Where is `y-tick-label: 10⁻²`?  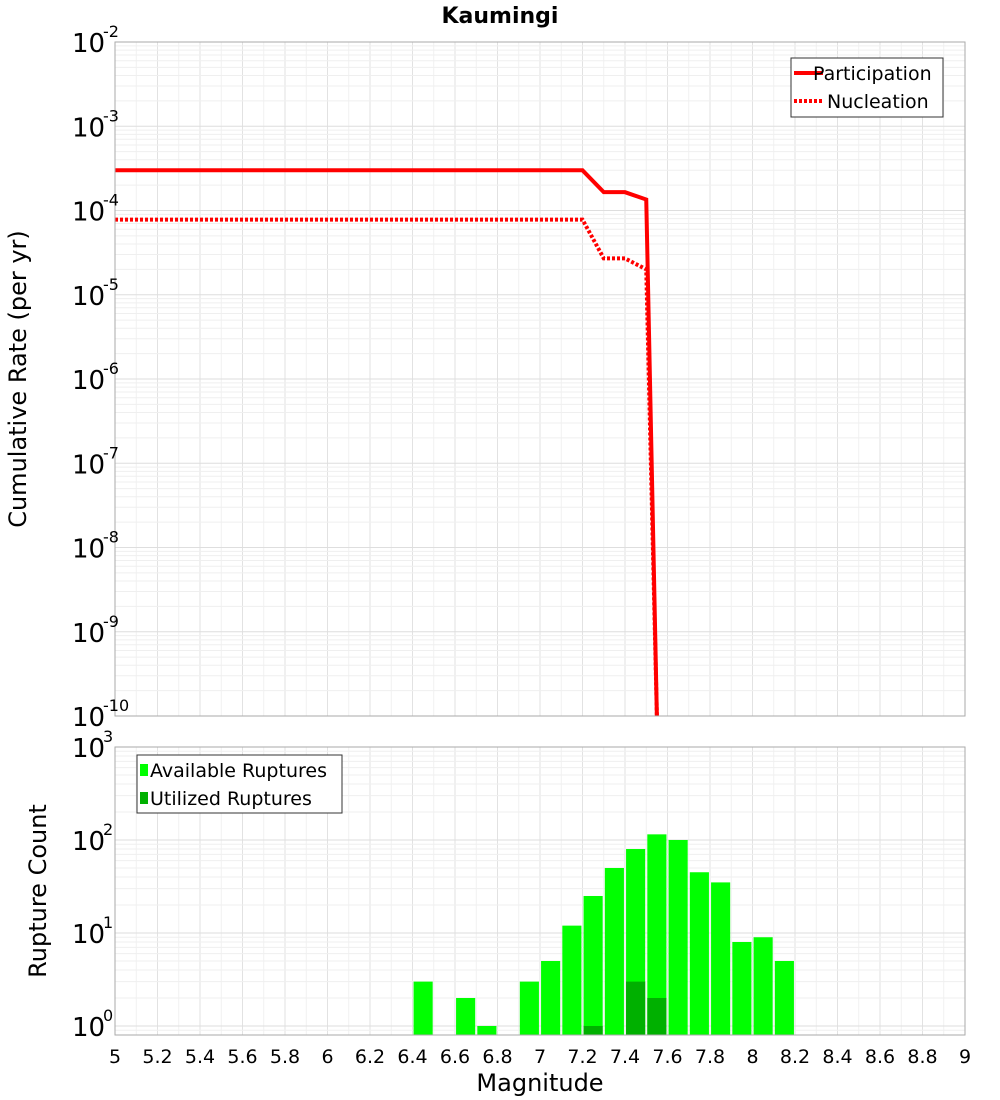
y-tick-label: 10⁻² is located at coordinates (95, 40).